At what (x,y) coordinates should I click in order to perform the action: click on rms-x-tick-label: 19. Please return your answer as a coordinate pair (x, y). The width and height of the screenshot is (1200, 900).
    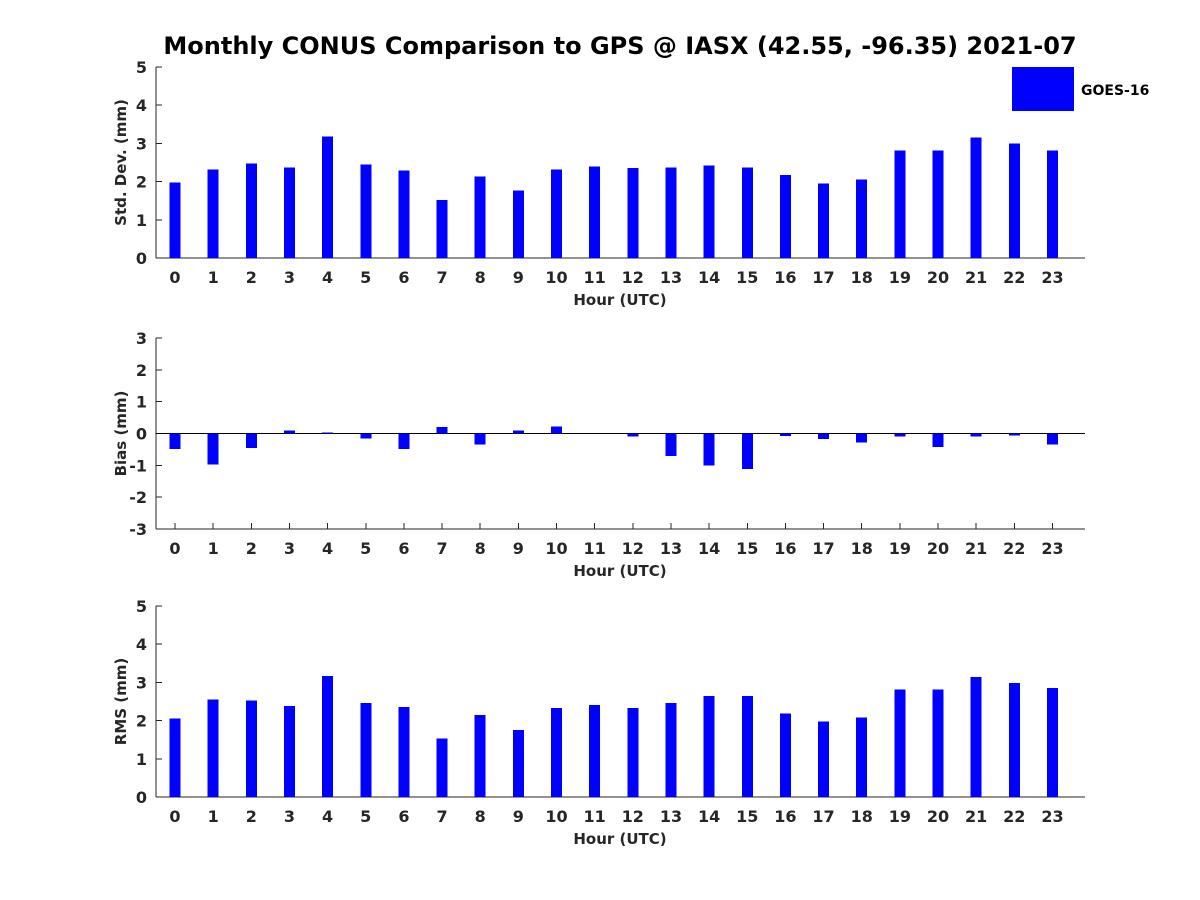
    Looking at the image, I should click on (900, 816).